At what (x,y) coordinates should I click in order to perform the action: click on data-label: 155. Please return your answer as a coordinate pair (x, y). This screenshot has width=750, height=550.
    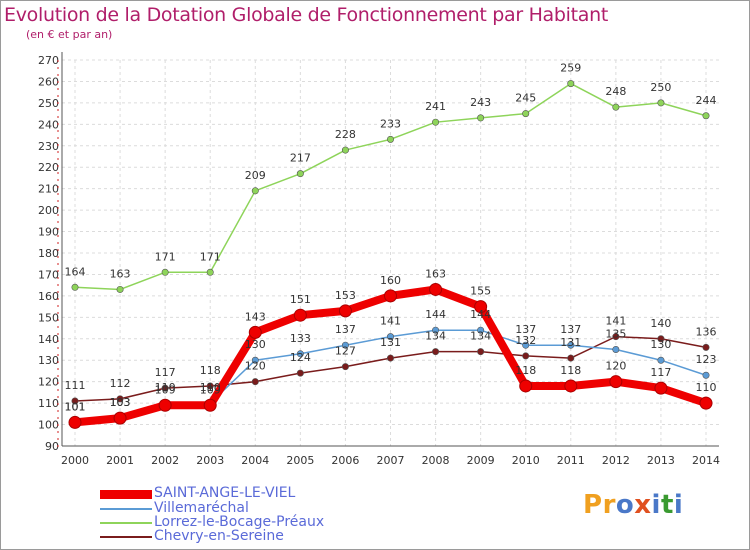
    Looking at the image, I should click on (480, 291).